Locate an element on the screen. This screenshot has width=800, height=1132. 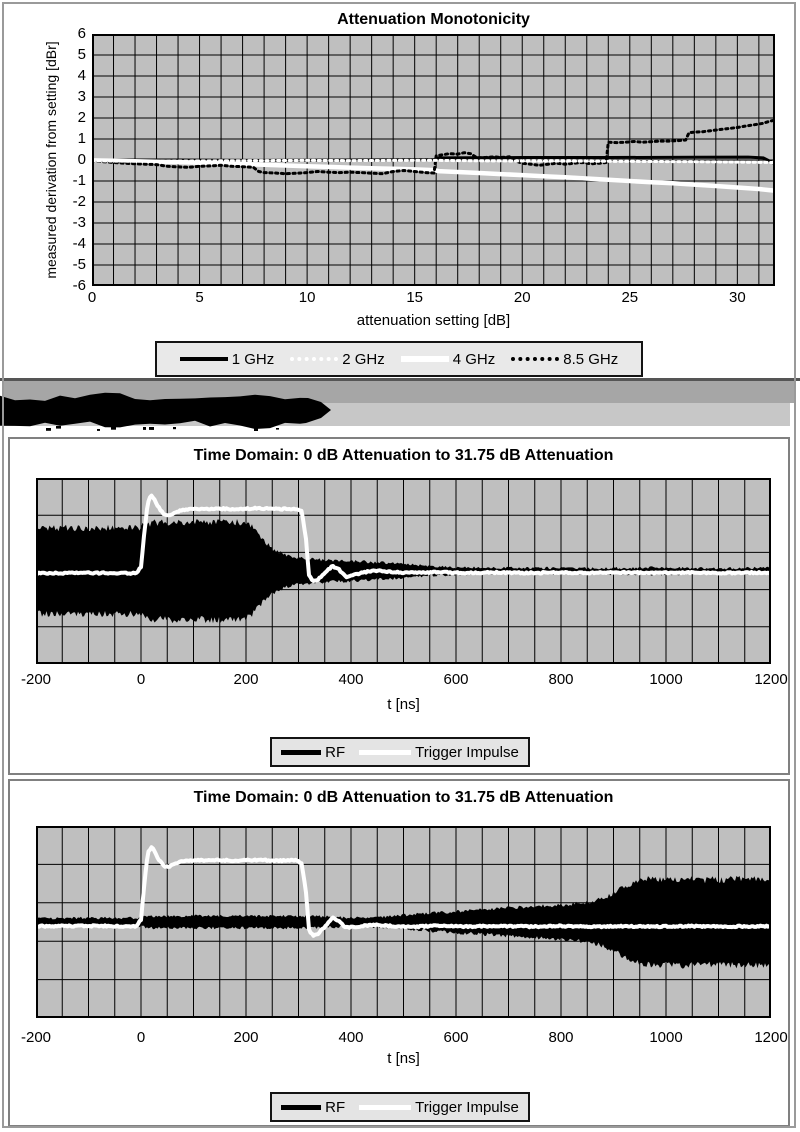
x-tick-label: 25 is located at coordinates (630, 297).